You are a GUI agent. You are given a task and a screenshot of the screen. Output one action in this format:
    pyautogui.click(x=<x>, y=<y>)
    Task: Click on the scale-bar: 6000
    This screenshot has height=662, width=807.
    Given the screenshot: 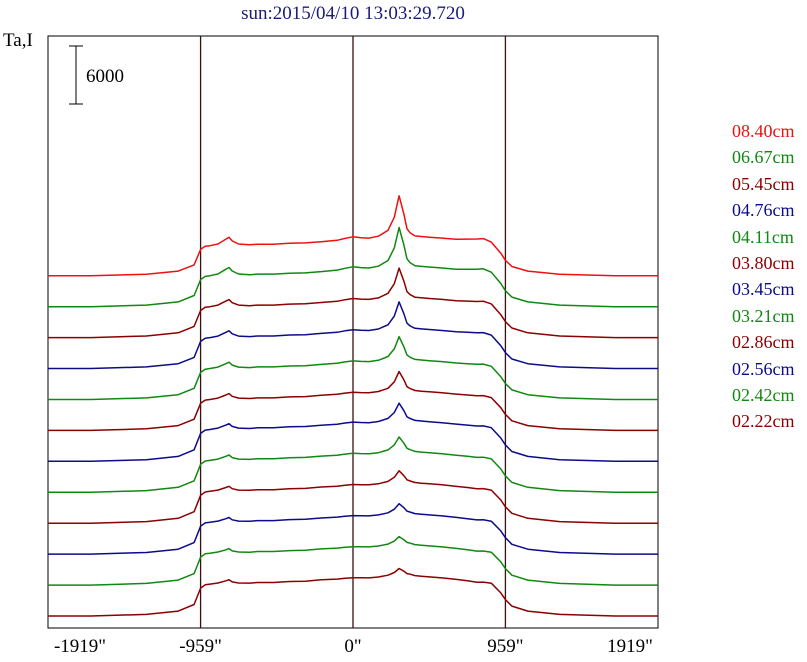 What is the action you would take?
    pyautogui.click(x=96, y=75)
    